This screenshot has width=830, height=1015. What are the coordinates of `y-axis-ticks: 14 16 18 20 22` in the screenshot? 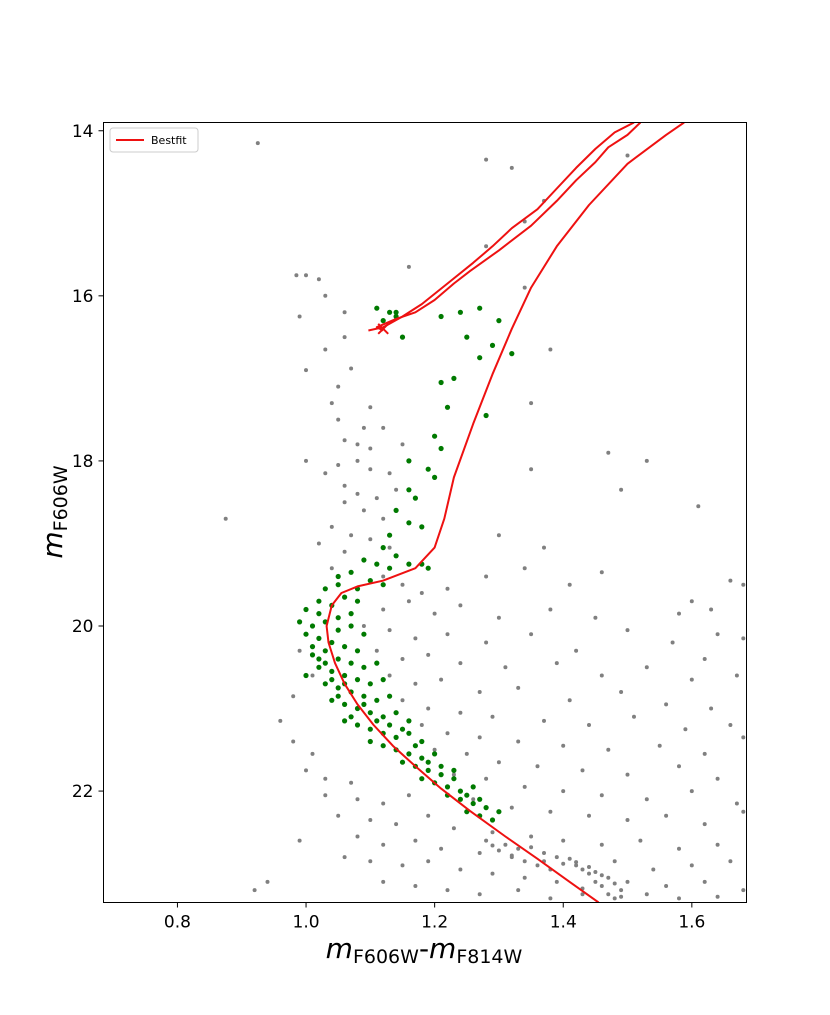 It's located at (88, 462).